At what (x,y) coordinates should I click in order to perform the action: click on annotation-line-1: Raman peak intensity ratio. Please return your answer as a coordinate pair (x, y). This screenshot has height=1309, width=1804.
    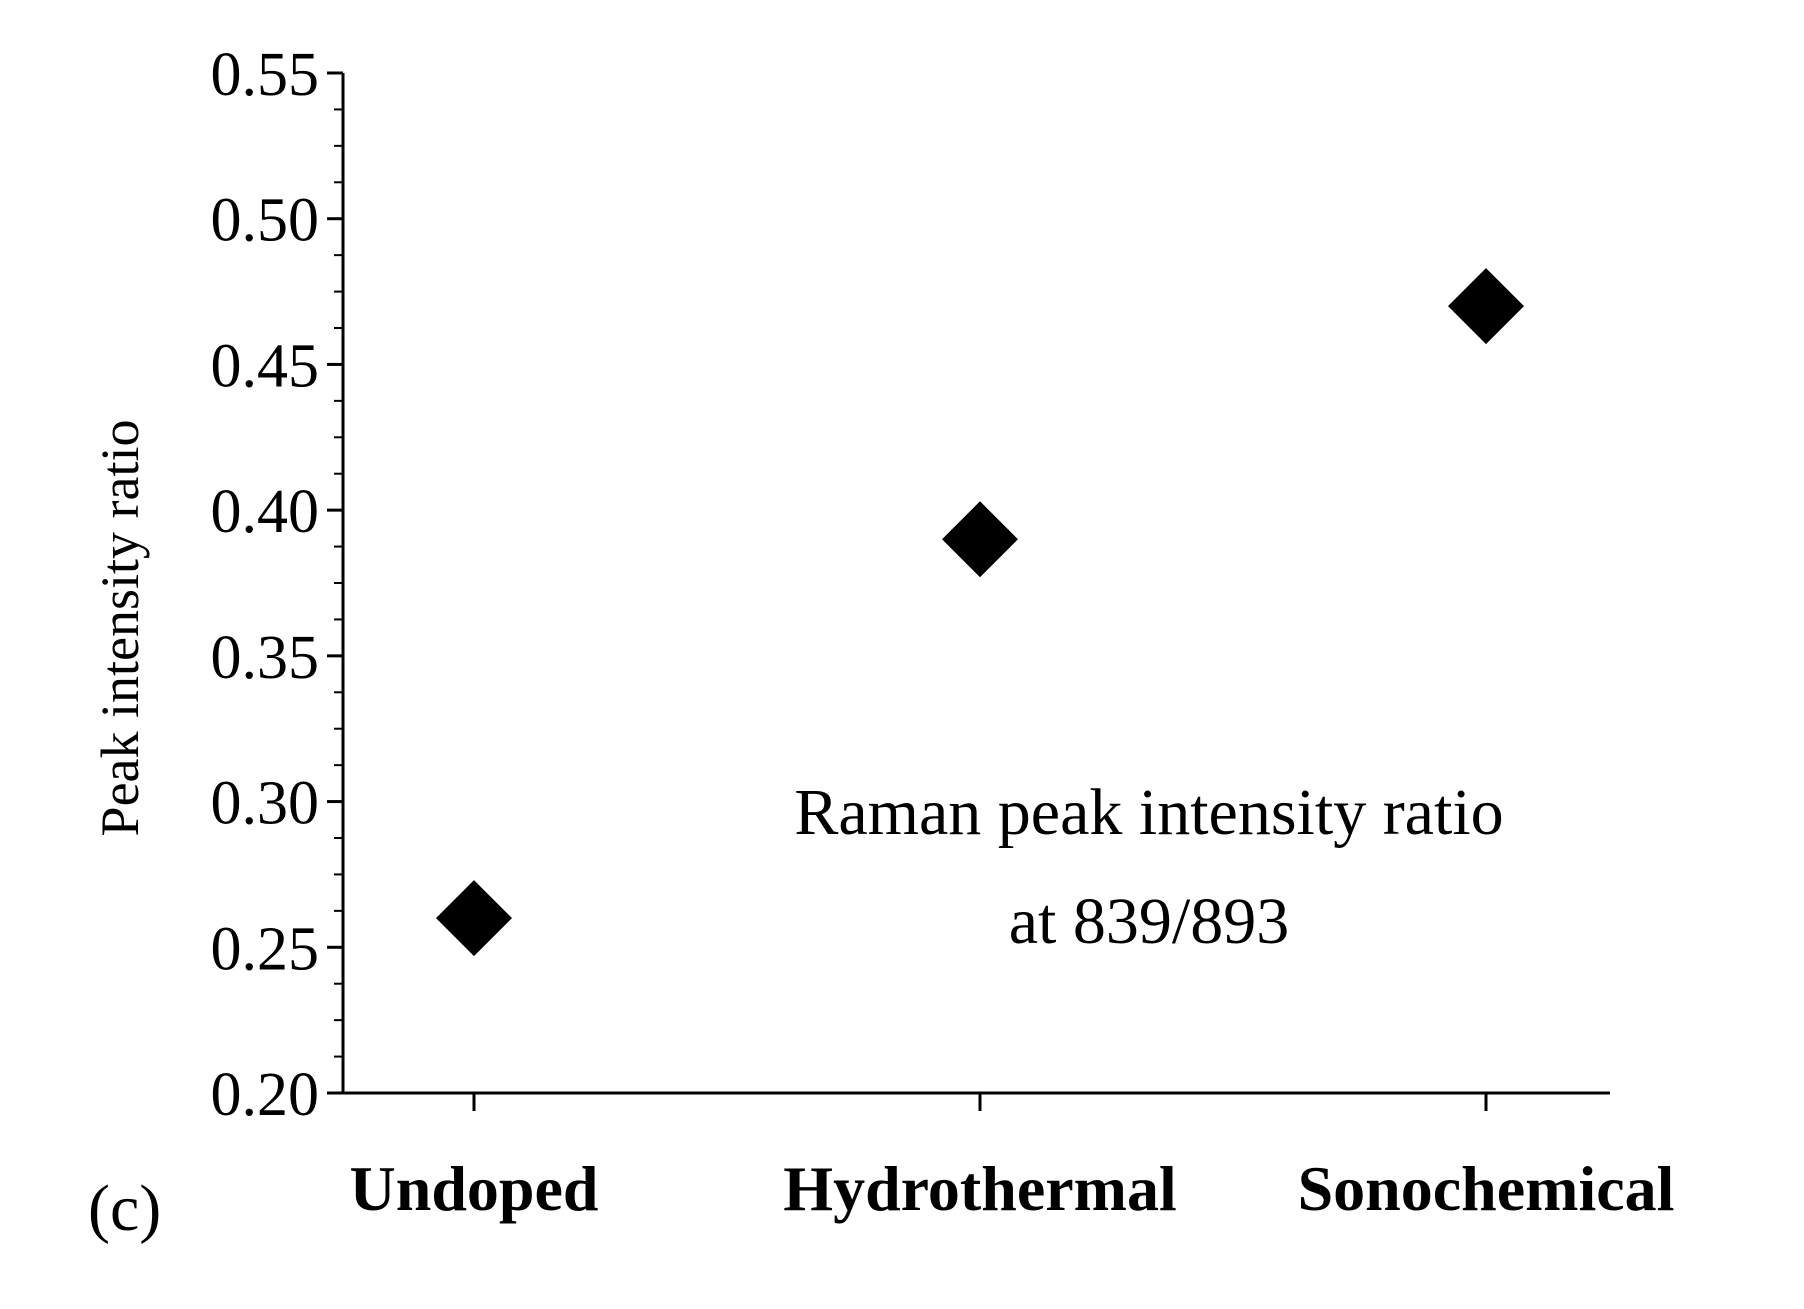
    Looking at the image, I should click on (1148, 812).